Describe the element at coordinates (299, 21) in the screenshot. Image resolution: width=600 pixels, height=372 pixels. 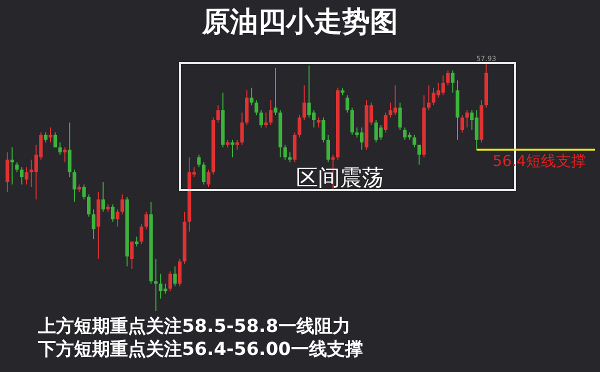
I see `chart-title: 原油四小走势图` at that location.